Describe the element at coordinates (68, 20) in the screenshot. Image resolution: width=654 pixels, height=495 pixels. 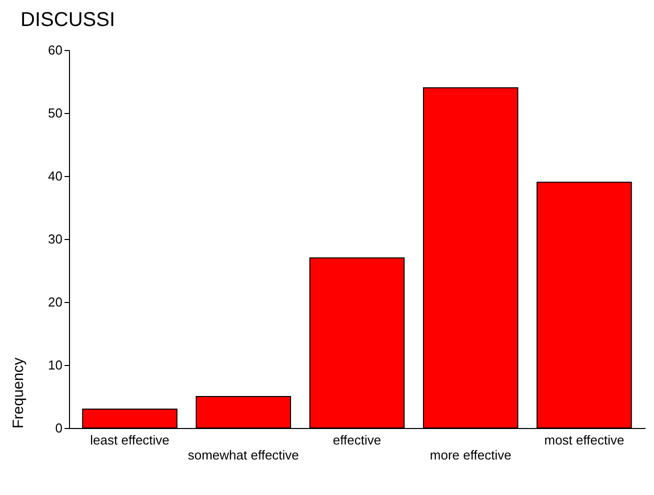
I see `chart-title: DISCUSSI` at that location.